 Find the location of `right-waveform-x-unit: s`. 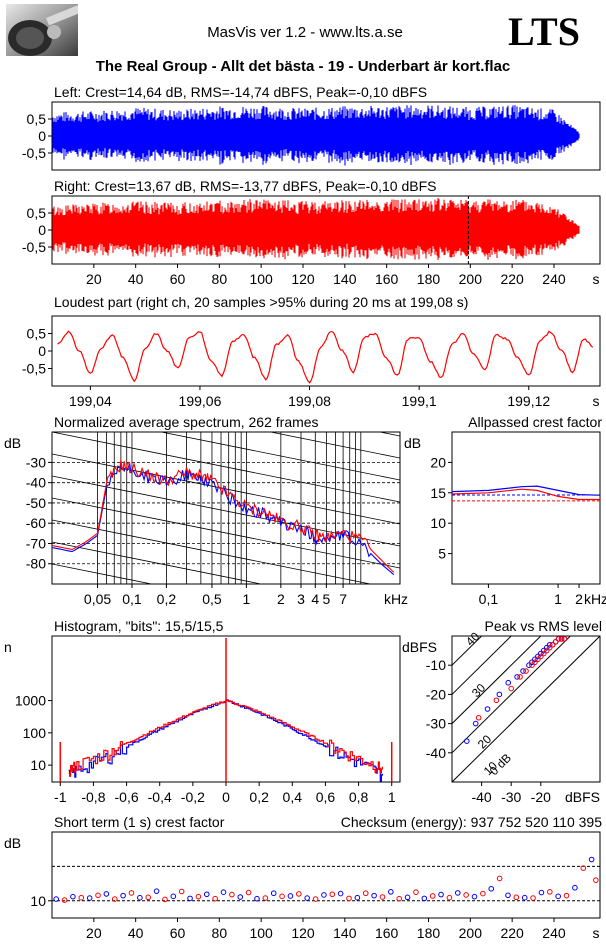

right-waveform-x-unit: s is located at coordinates (596, 279).